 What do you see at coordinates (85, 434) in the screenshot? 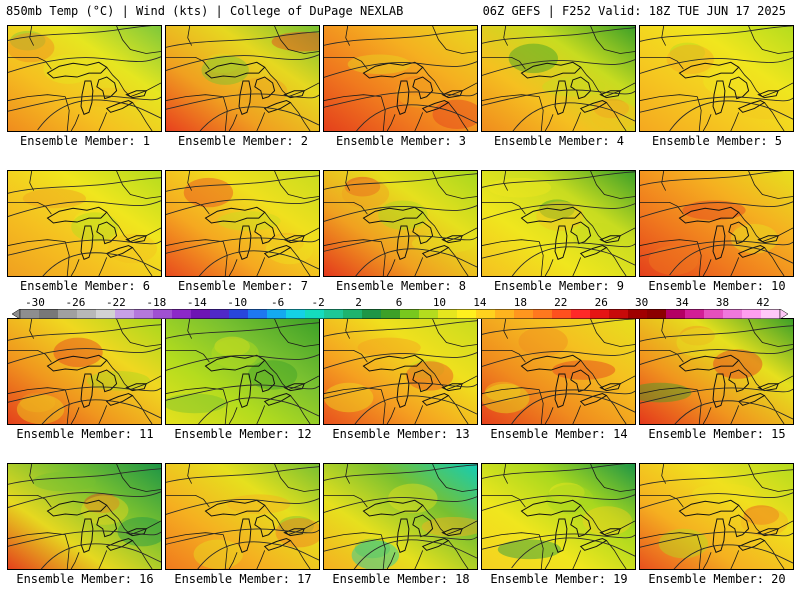
I see `ensemble-member-label: Ensemble Member: 11` at bounding box center [85, 434].